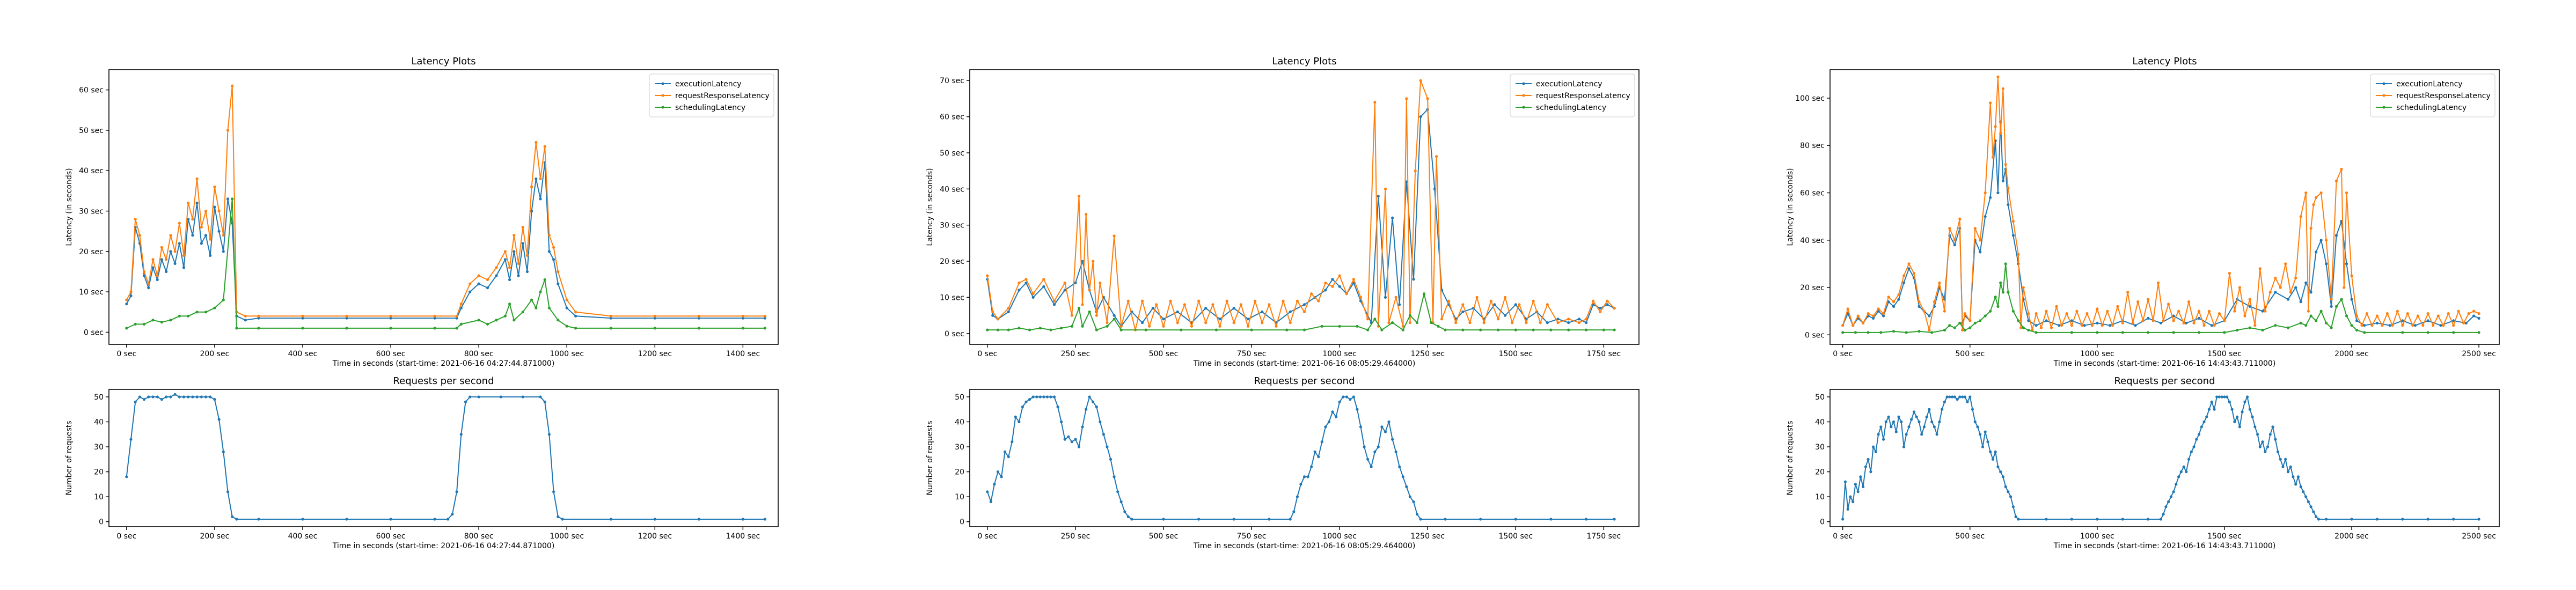 Image resolution: width=2576 pixels, height=590 pixels. I want to click on series-line, so click(1300, 218).